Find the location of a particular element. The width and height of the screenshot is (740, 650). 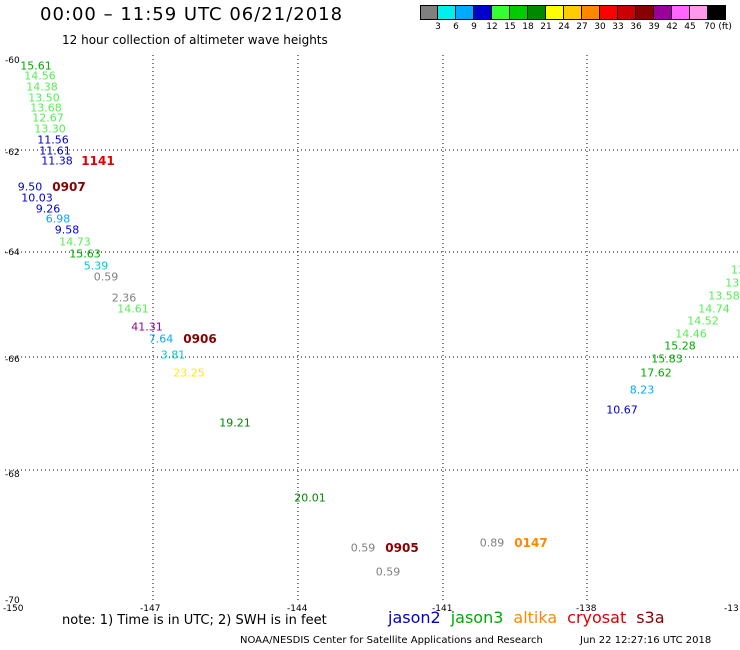

scale-label: 45 is located at coordinates (690, 27).